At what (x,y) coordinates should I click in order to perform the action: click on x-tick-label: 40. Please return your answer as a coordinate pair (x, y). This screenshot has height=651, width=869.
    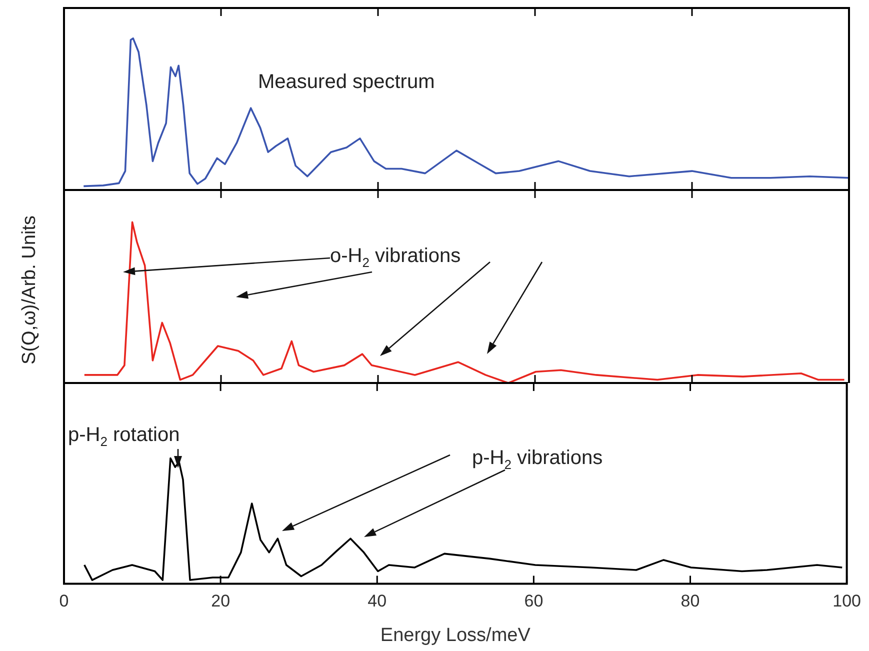
    Looking at the image, I should click on (377, 601).